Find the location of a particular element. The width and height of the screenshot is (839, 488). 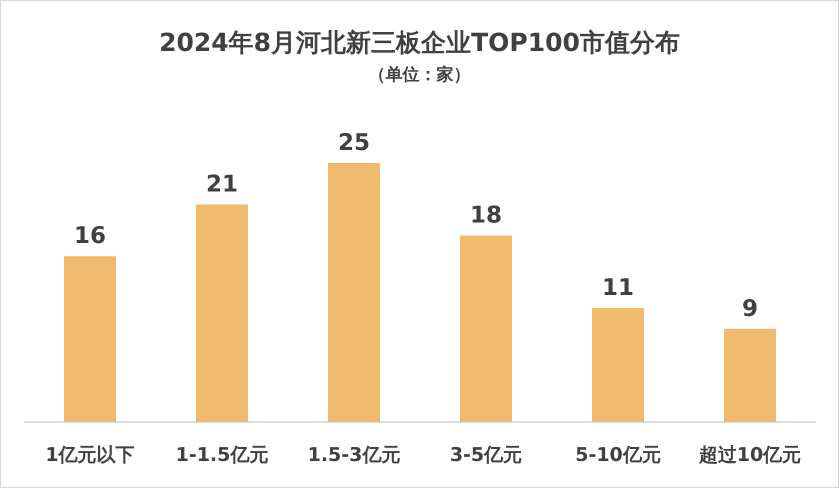

x-tick-label: 1.5-3亿元 is located at coordinates (354, 455).